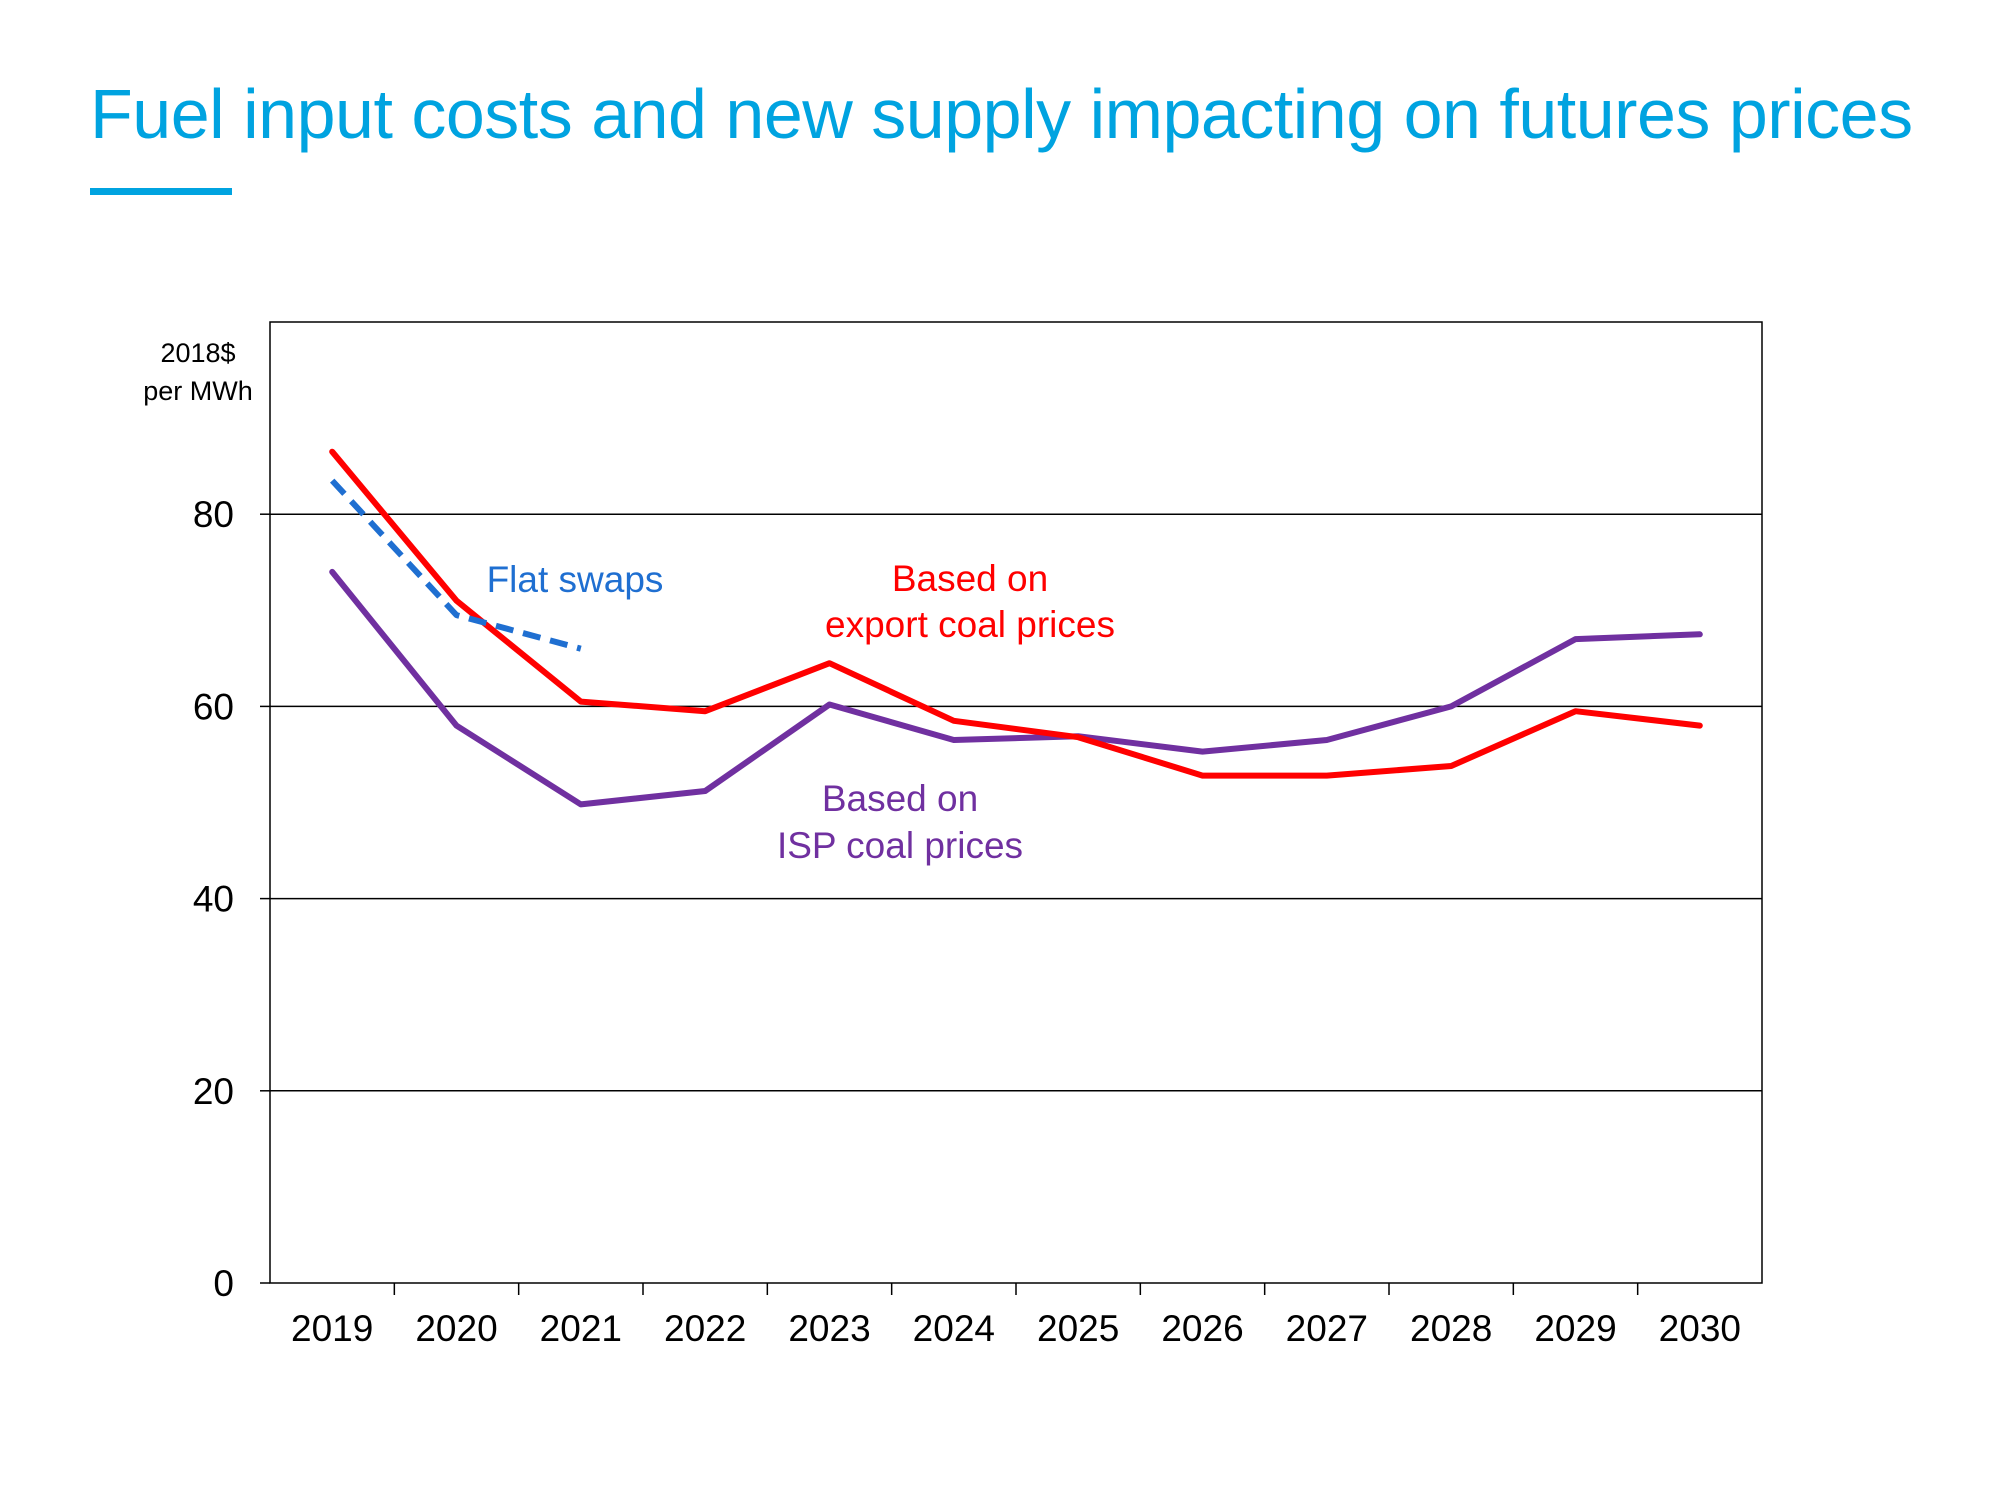 Image resolution: width=2000 pixels, height=1500 pixels. I want to click on x-tick-label: 2022, so click(705, 1328).